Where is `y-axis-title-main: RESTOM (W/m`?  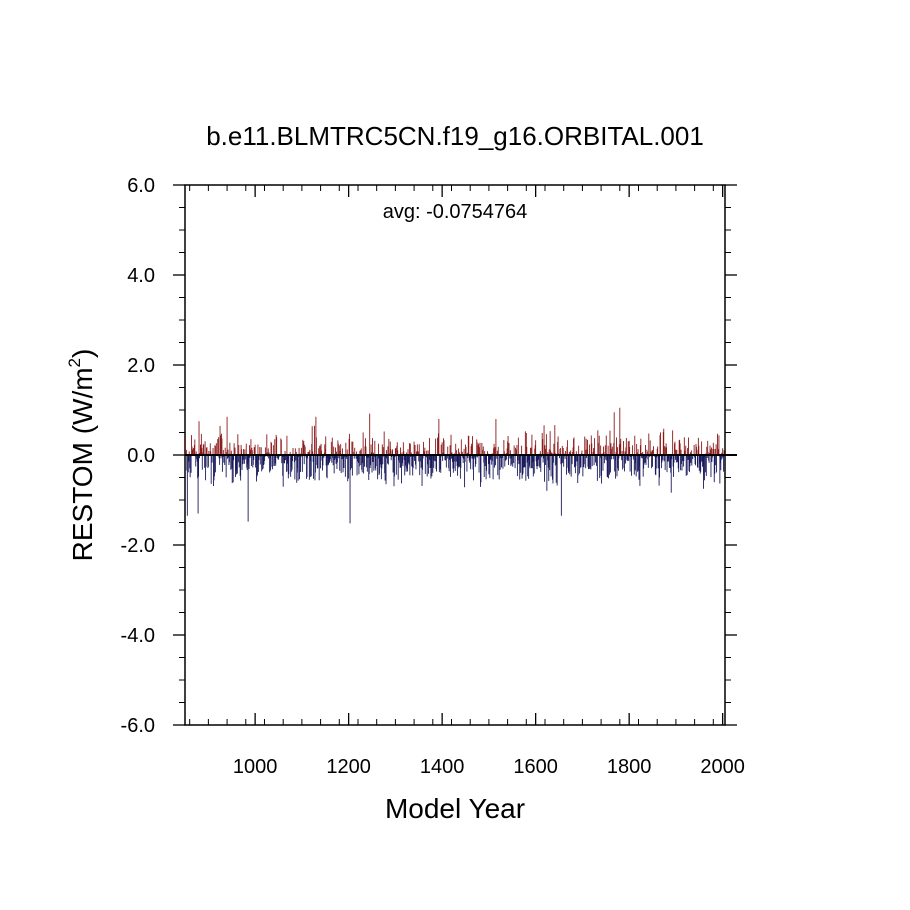
y-axis-title-main: RESTOM (W/m is located at coordinates (82, 464).